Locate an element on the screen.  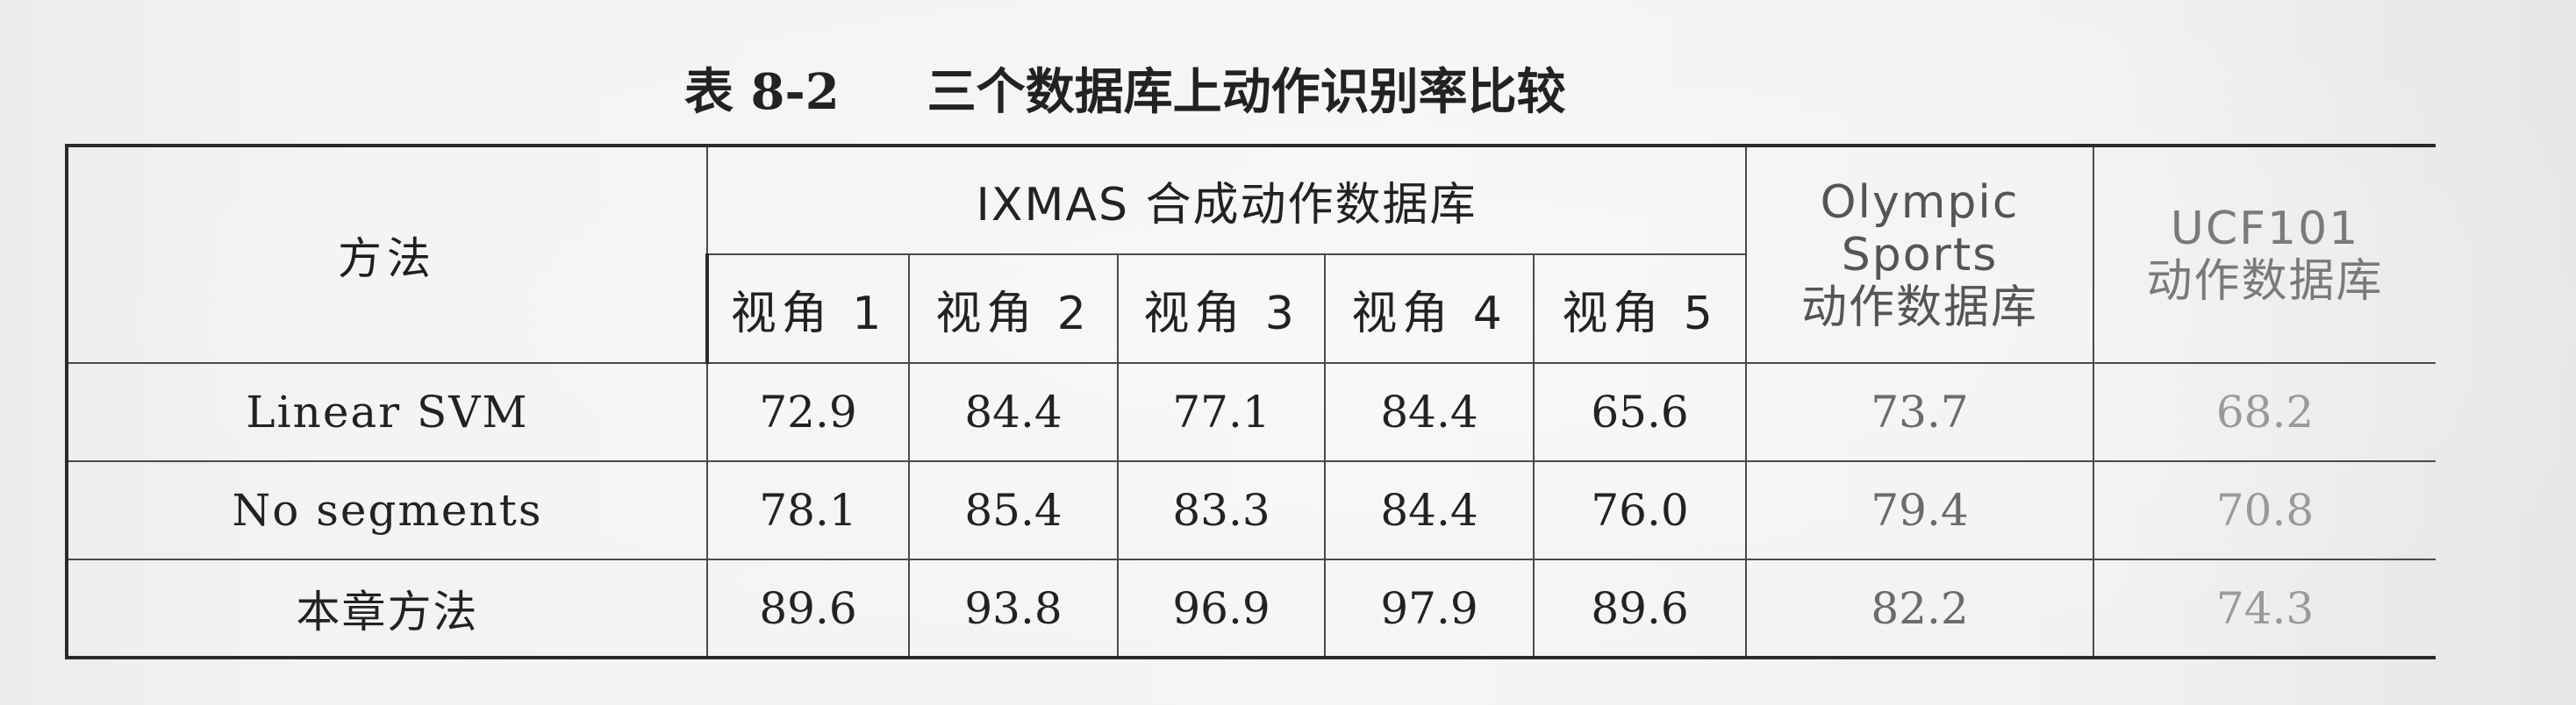
table-cell: 96.9 is located at coordinates (1221, 609).